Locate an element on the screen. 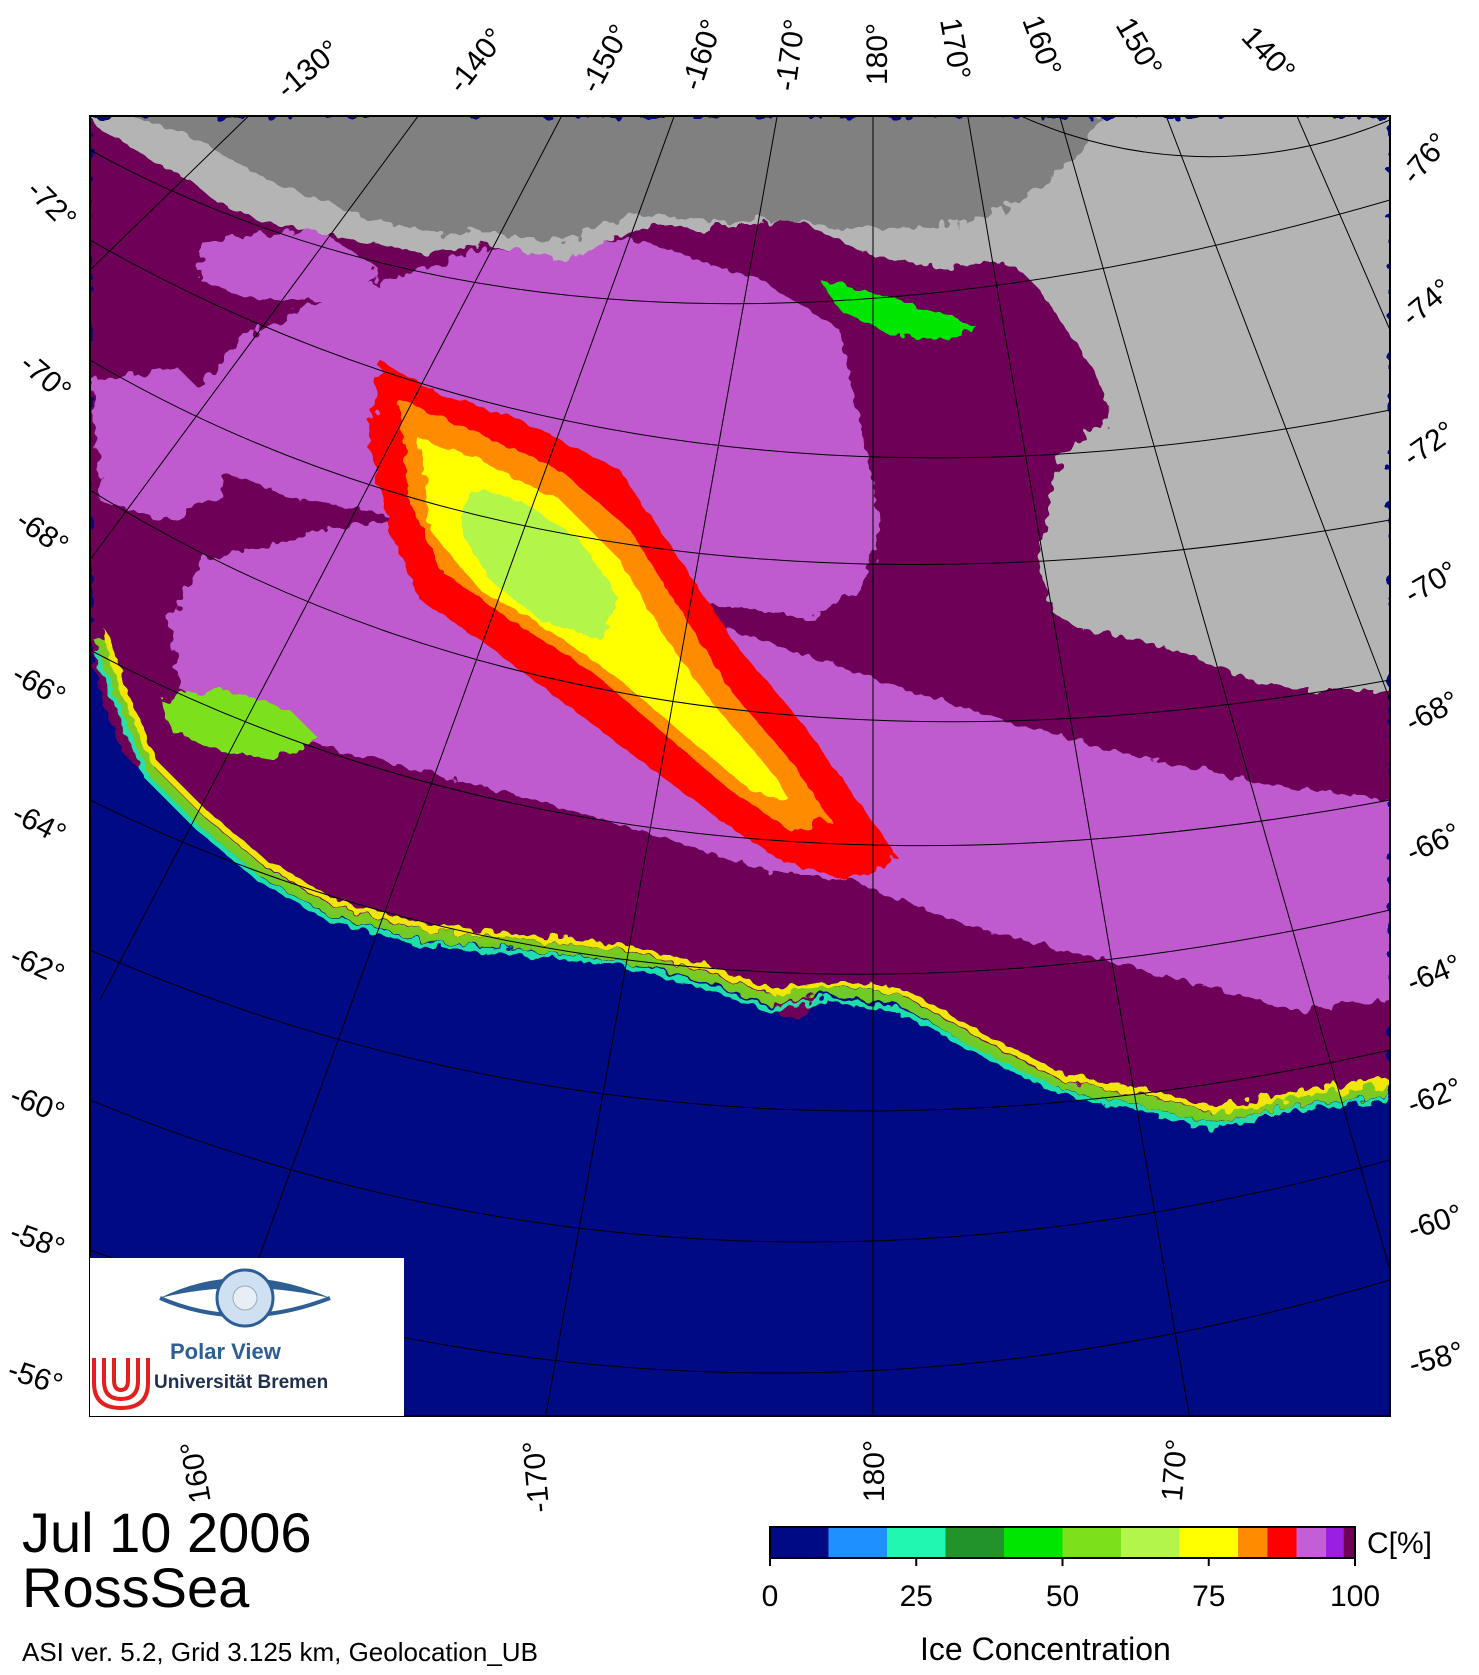 Image resolution: width=1479 pixels, height=1675 pixels. colorbar-tick-label: 75 is located at coordinates (1209, 1596).